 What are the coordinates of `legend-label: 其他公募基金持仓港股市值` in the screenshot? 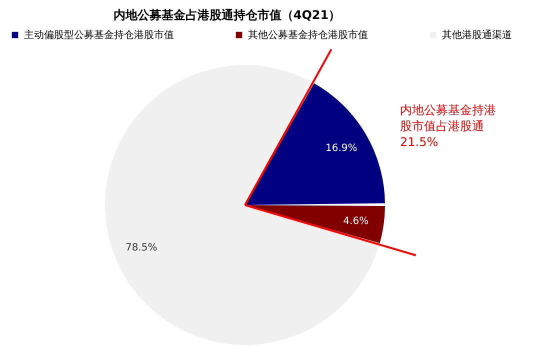 It's located at (308, 35).